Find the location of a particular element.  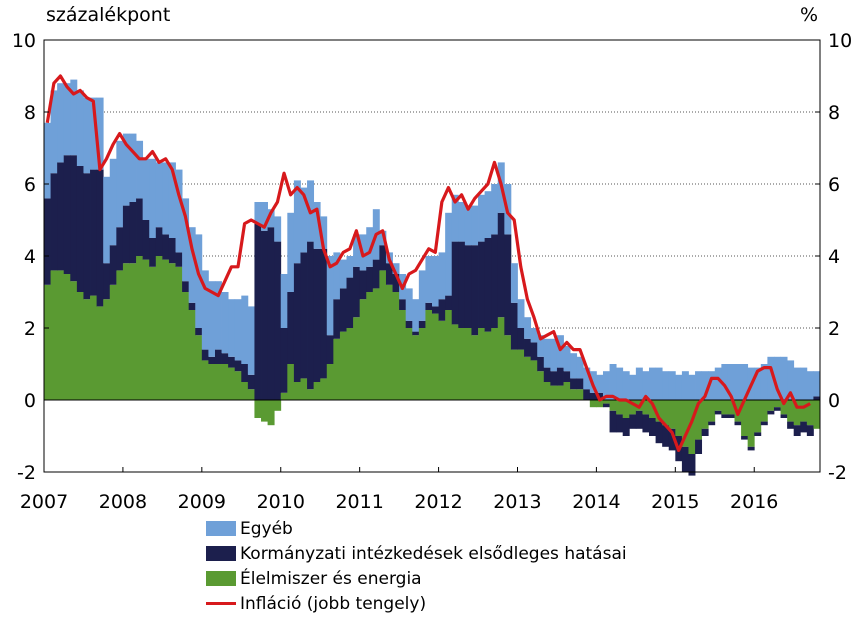

right-axis-title: % is located at coordinates (809, 15).